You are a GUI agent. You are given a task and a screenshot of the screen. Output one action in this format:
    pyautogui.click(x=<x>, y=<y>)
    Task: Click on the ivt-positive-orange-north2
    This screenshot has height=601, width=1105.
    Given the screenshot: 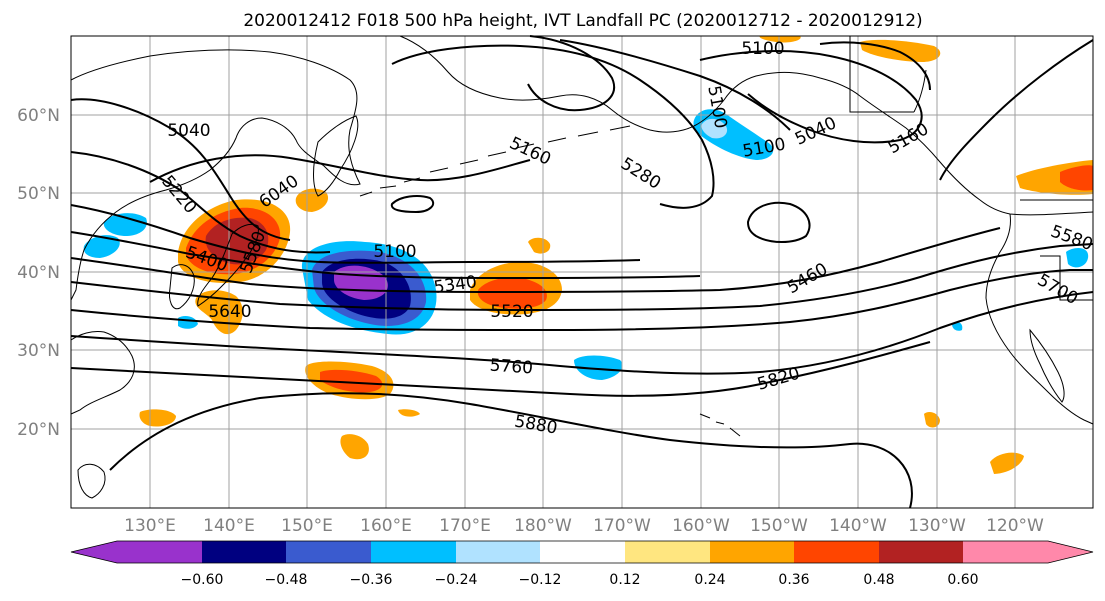 What is the action you would take?
    pyautogui.click(x=780, y=39)
    